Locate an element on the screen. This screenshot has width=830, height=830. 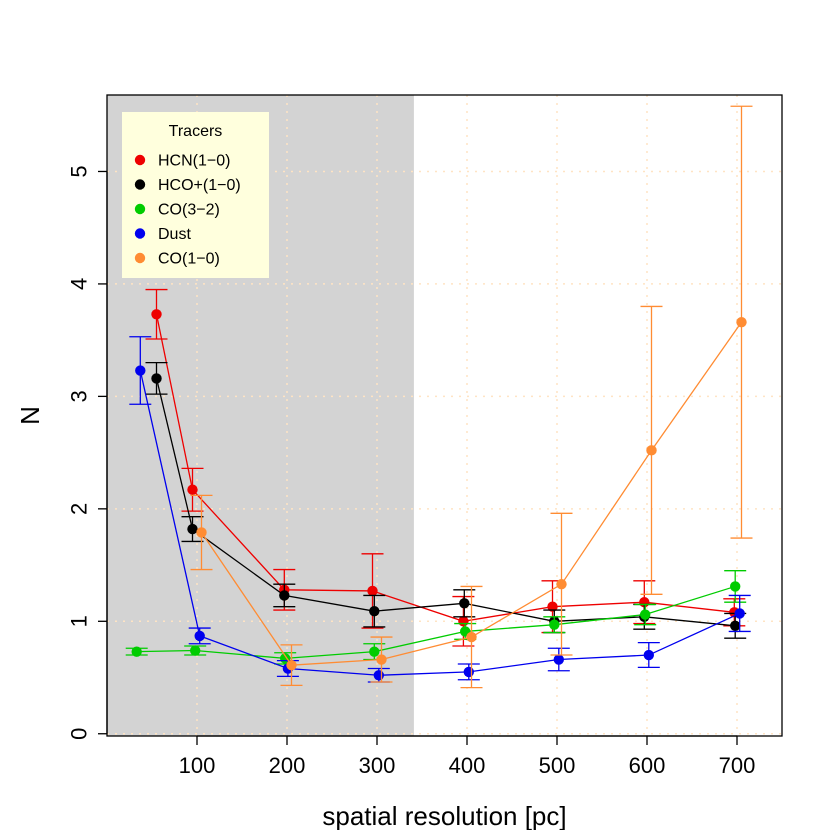
y-tick-label: 4 is located at coordinates (79, 284).